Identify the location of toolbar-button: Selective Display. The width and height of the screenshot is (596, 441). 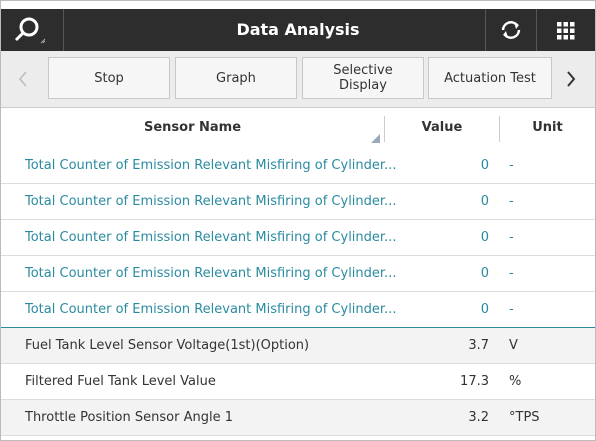
(363, 78).